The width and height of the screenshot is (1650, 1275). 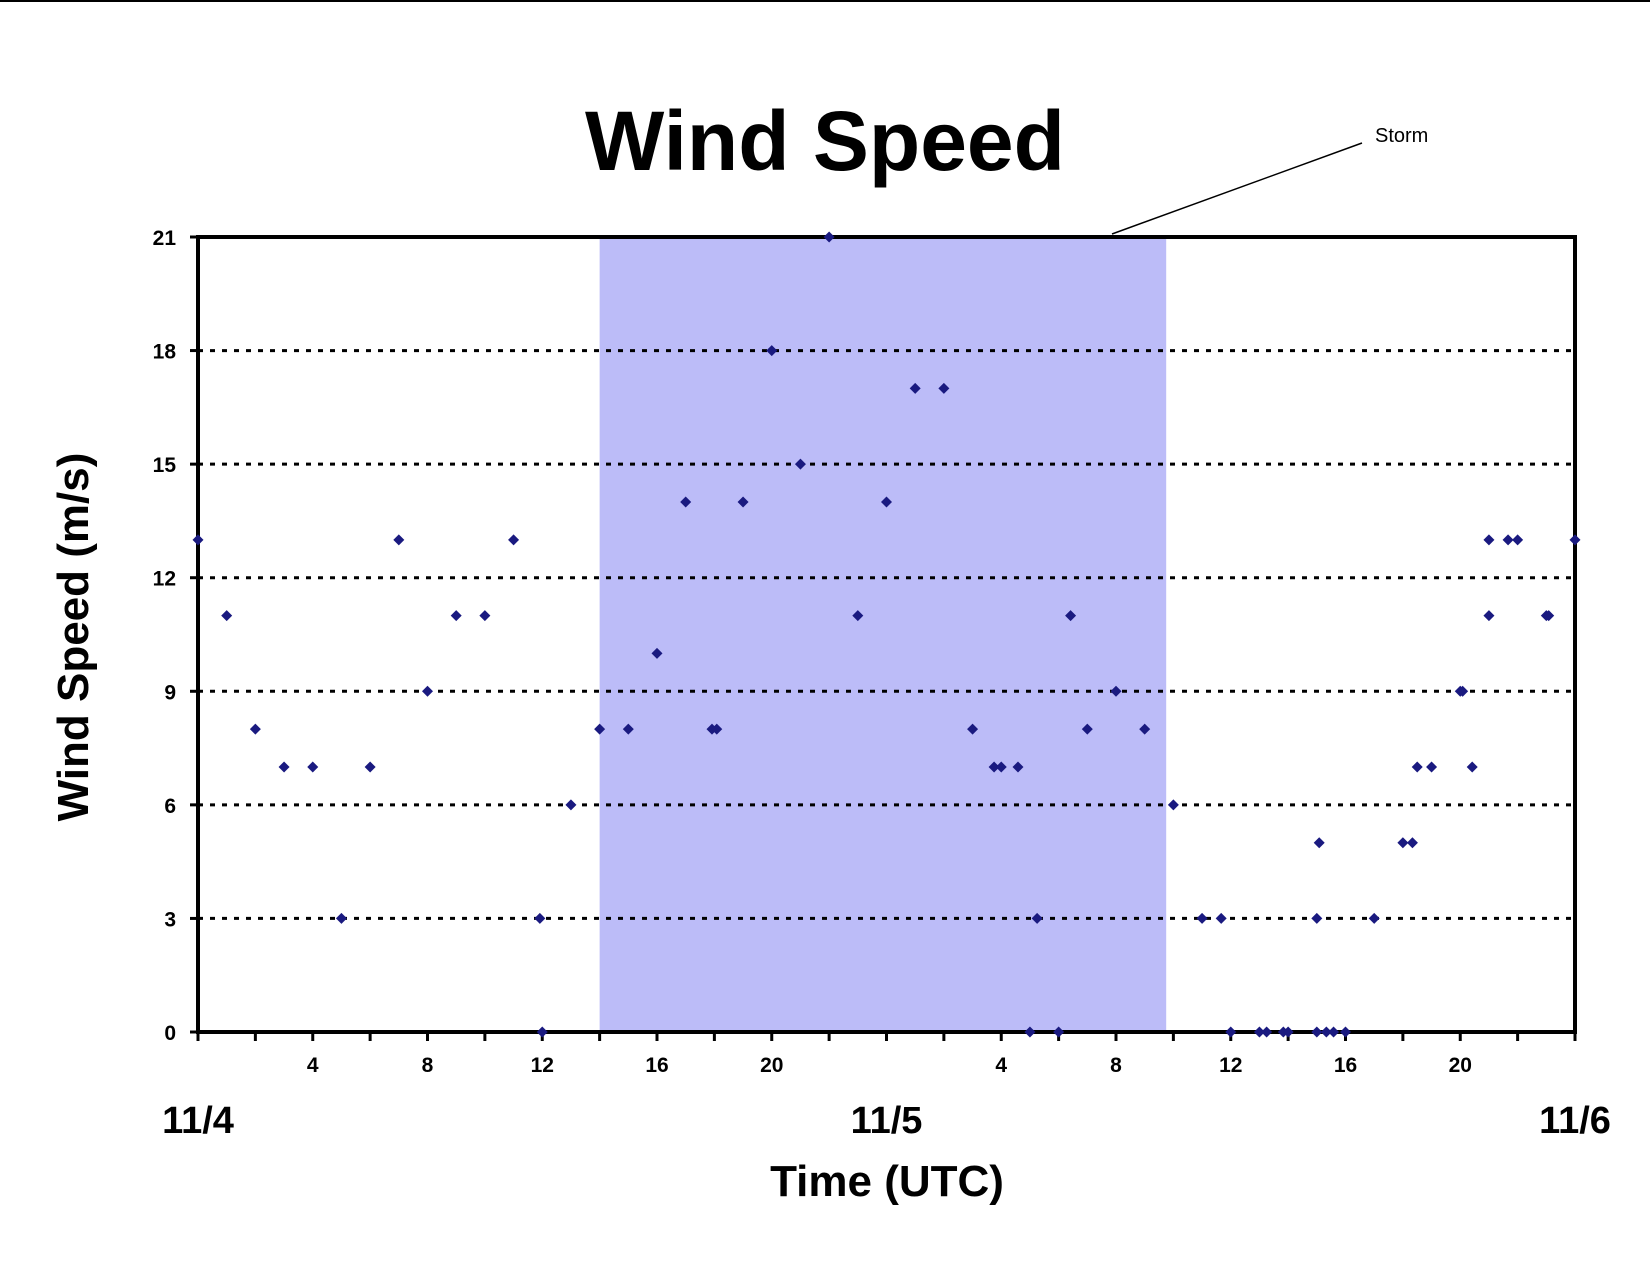 What do you see at coordinates (165, 352) in the screenshot?
I see `ytick-label-18: 18` at bounding box center [165, 352].